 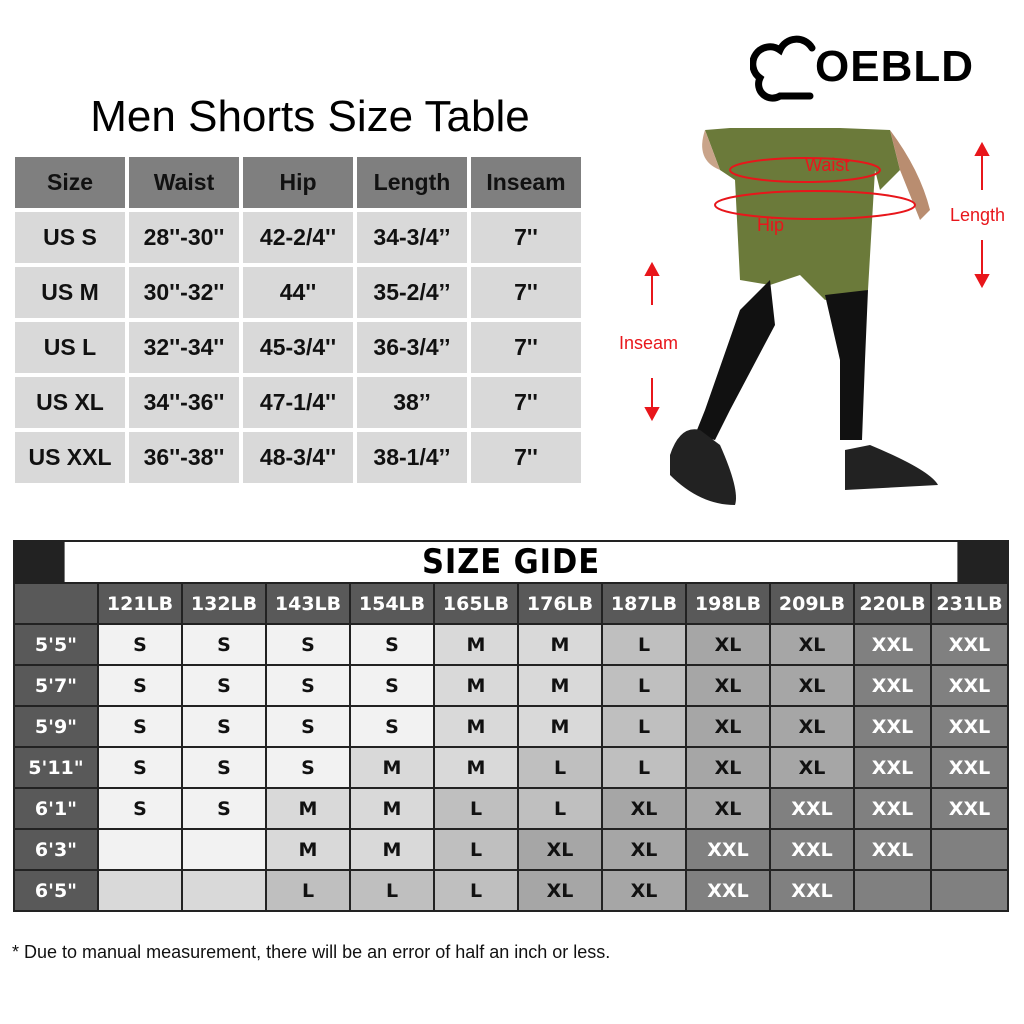 I want to click on model-illustration-icon, so click(x=817, y=316).